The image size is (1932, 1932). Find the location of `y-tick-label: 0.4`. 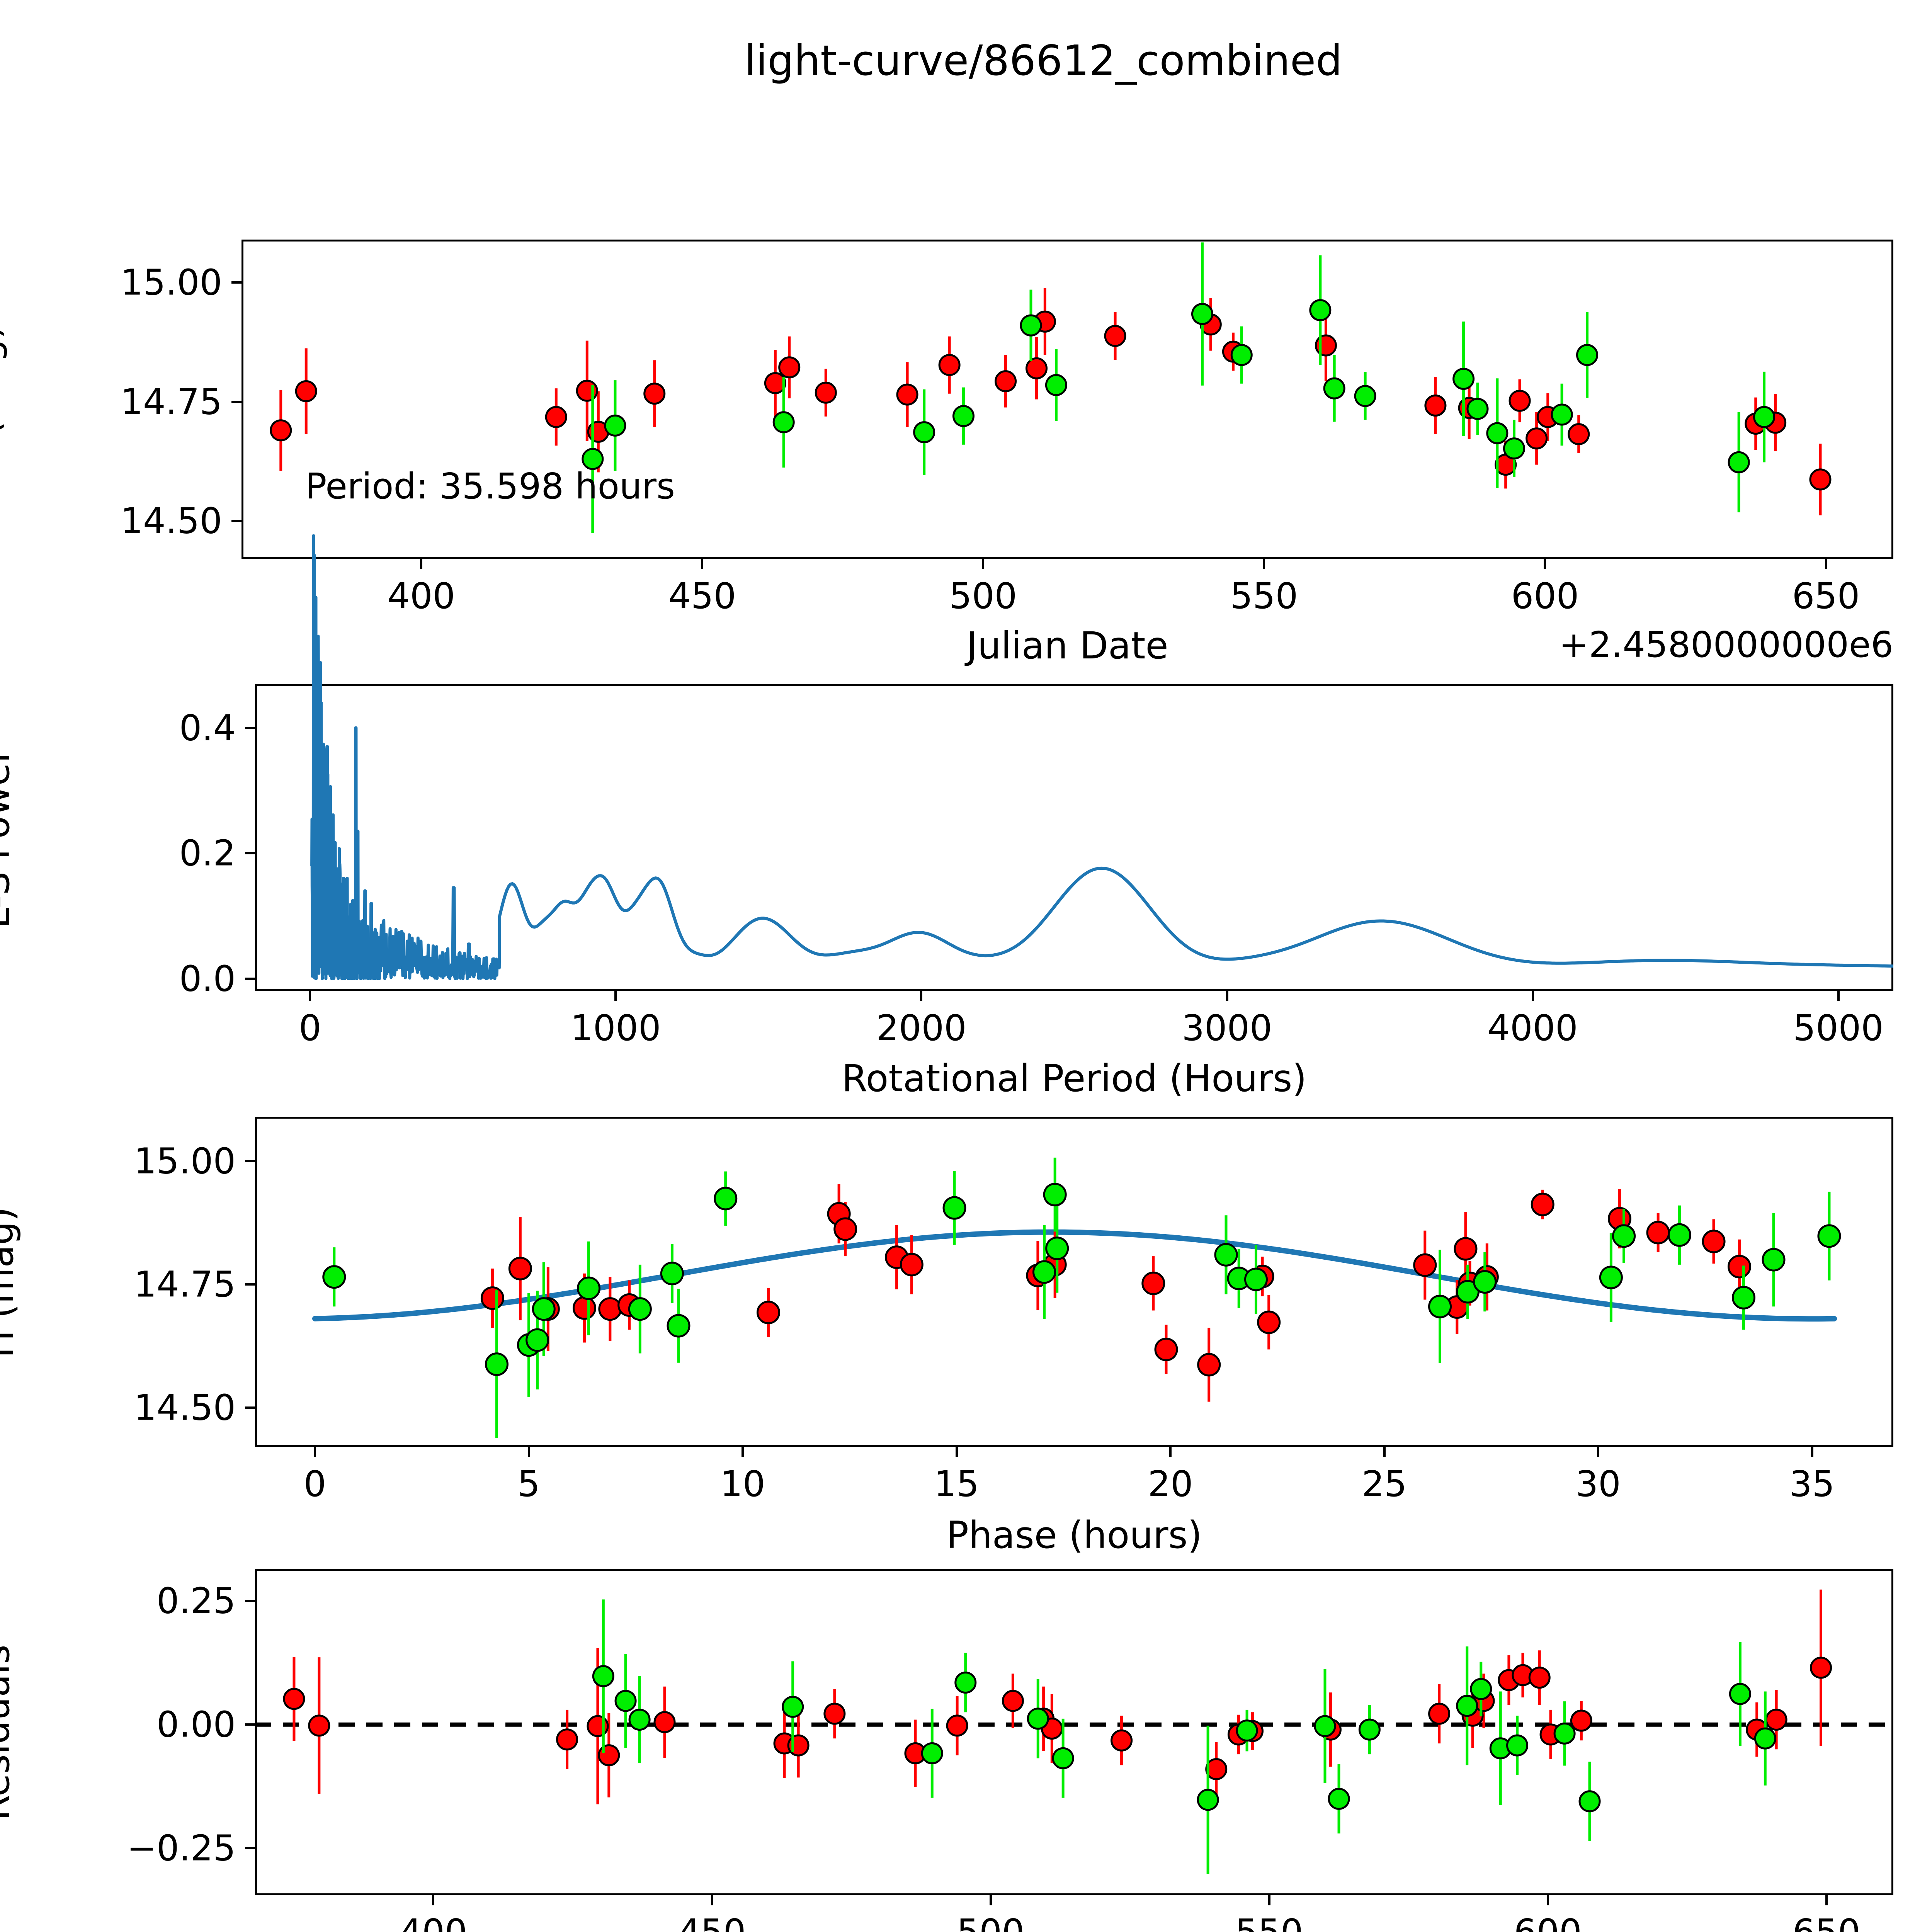

y-tick-label: 0.4 is located at coordinates (207, 728).